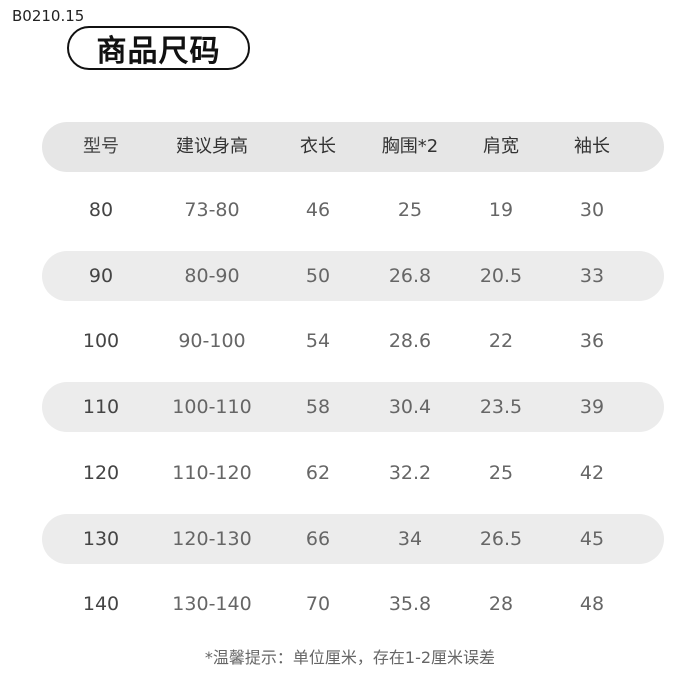  Describe the element at coordinates (592, 275) in the screenshot. I see `table-cell: 33` at that location.